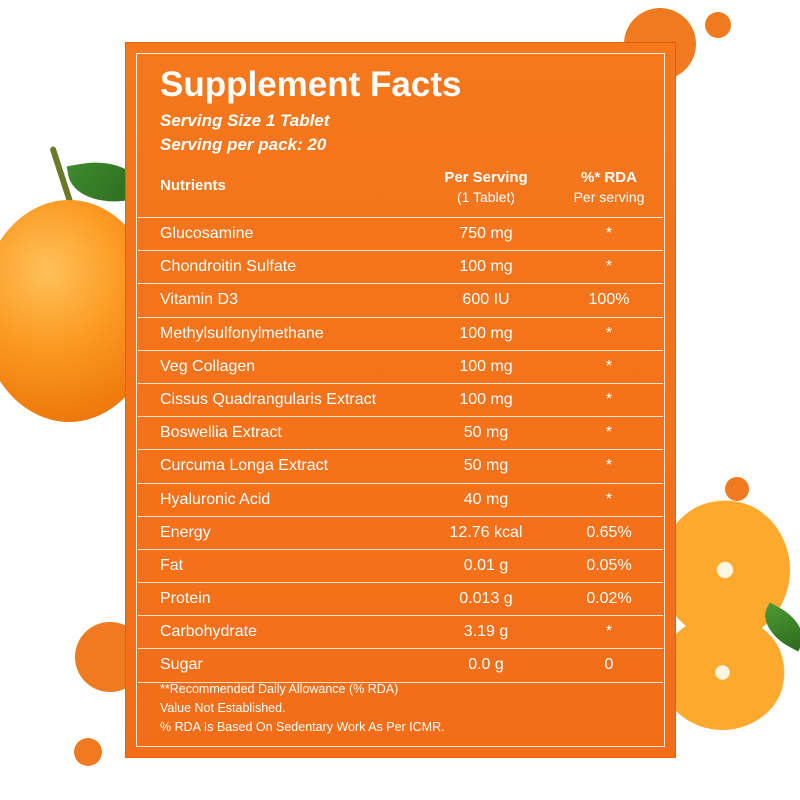 The height and width of the screenshot is (800, 800). Describe the element at coordinates (193, 185) in the screenshot. I see `header-nutrients: Nutrients` at that location.